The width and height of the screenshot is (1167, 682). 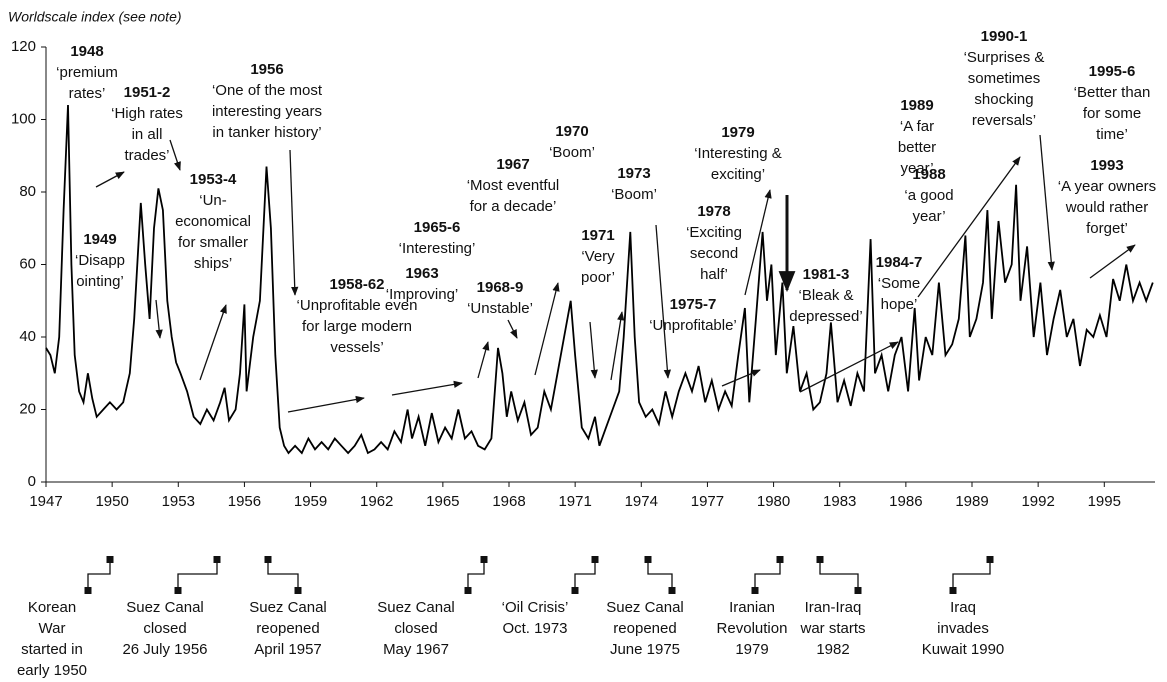 I want to click on annotation-year: 1973, so click(x=633, y=173).